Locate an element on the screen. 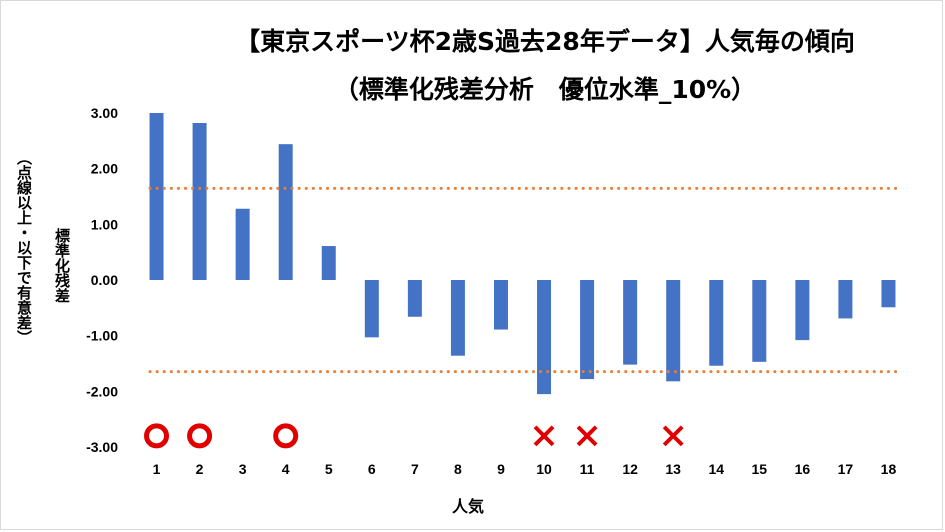 The height and width of the screenshot is (532, 945). x-tick-label: 14 is located at coordinates (716, 469).